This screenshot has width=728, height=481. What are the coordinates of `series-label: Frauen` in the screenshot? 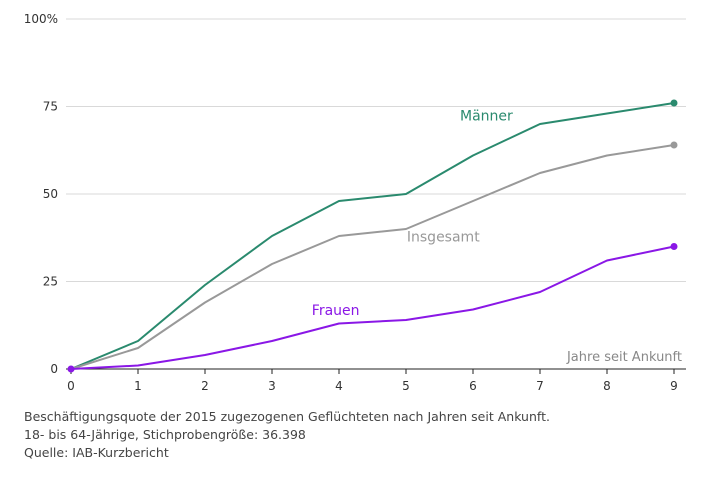 It's located at (336, 311).